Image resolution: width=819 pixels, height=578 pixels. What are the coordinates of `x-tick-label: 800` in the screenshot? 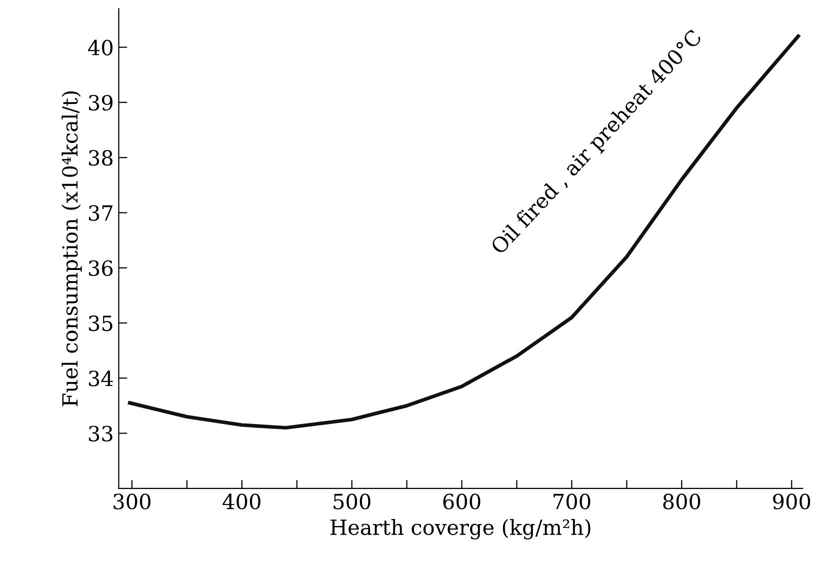 It's located at (681, 502).